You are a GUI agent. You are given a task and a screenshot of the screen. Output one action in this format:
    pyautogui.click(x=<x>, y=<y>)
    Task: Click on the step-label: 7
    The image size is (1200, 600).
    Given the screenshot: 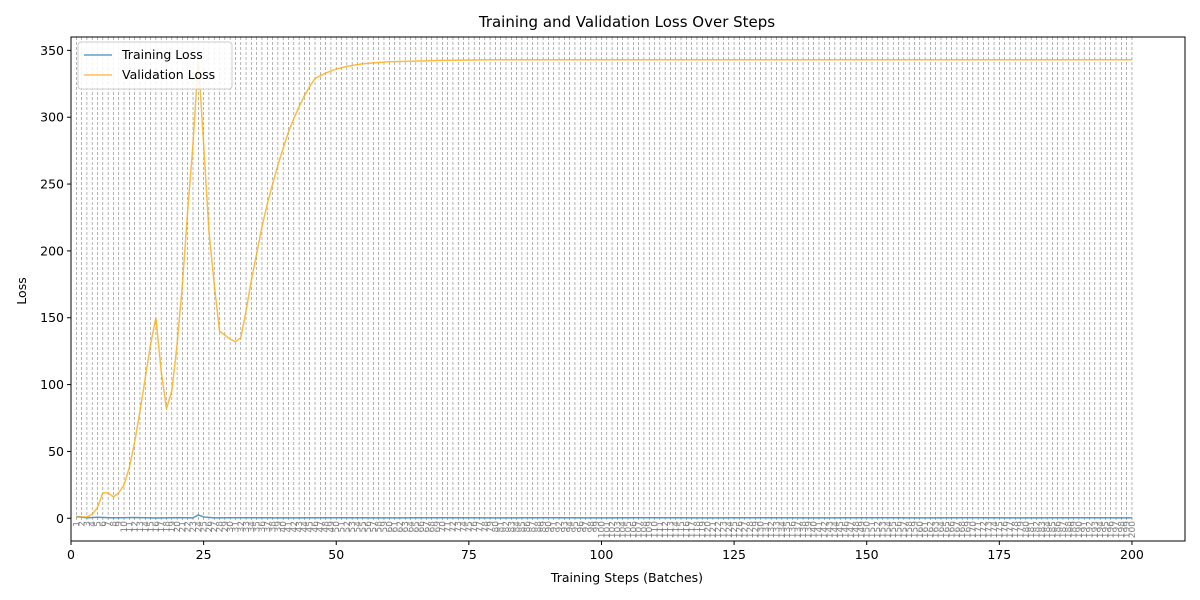 What is the action you would take?
    pyautogui.click(x=109, y=524)
    